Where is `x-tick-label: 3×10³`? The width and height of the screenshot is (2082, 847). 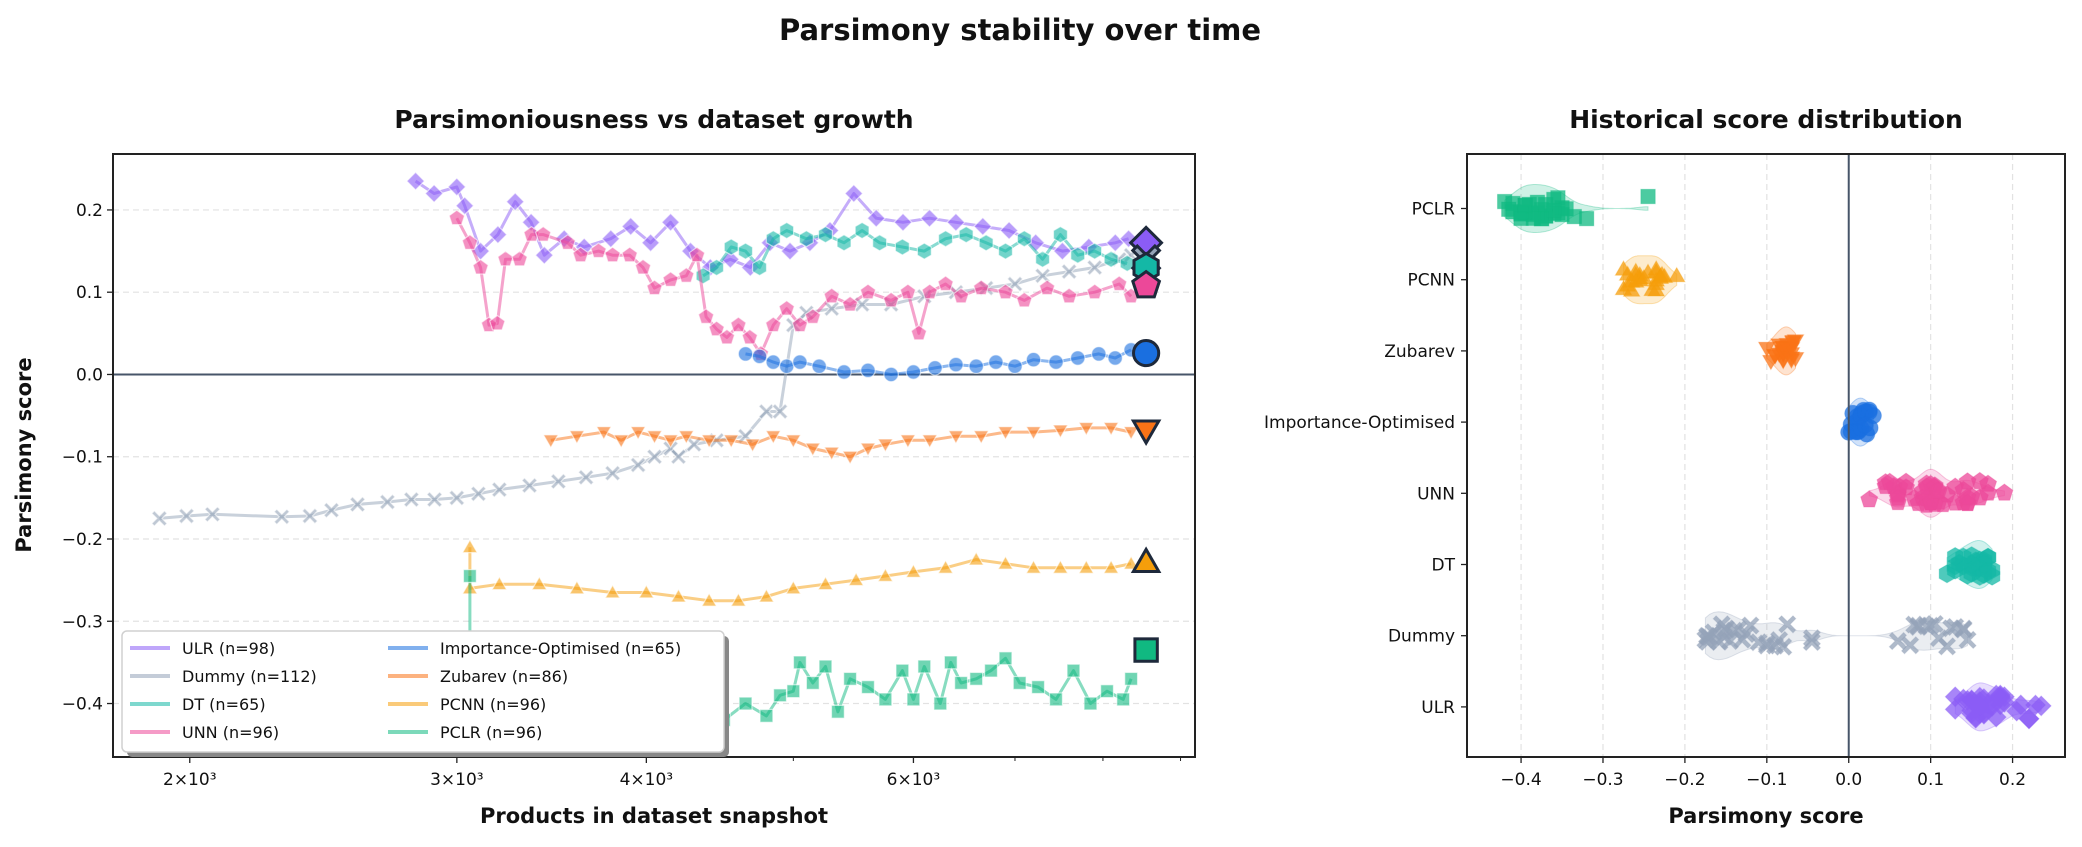 x-tick-label: 3×10³ is located at coordinates (457, 780).